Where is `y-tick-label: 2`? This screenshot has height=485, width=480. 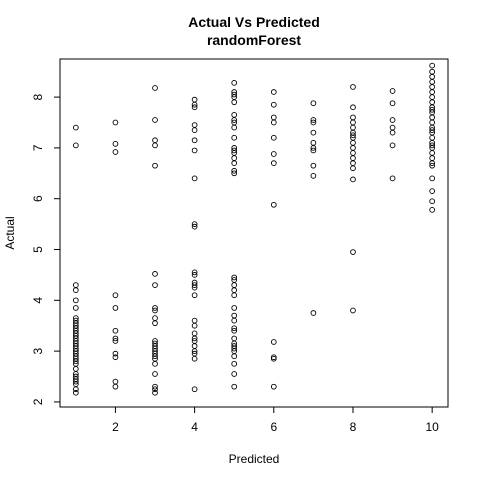 y-tick-label: 2 is located at coordinates (38, 401).